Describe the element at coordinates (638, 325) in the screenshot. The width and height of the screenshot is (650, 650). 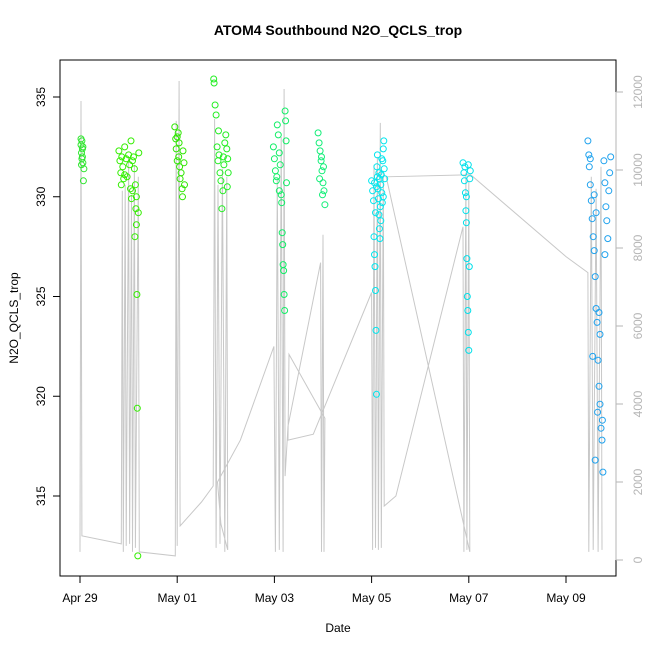
I see `y2-tick-label: 6000` at that location.